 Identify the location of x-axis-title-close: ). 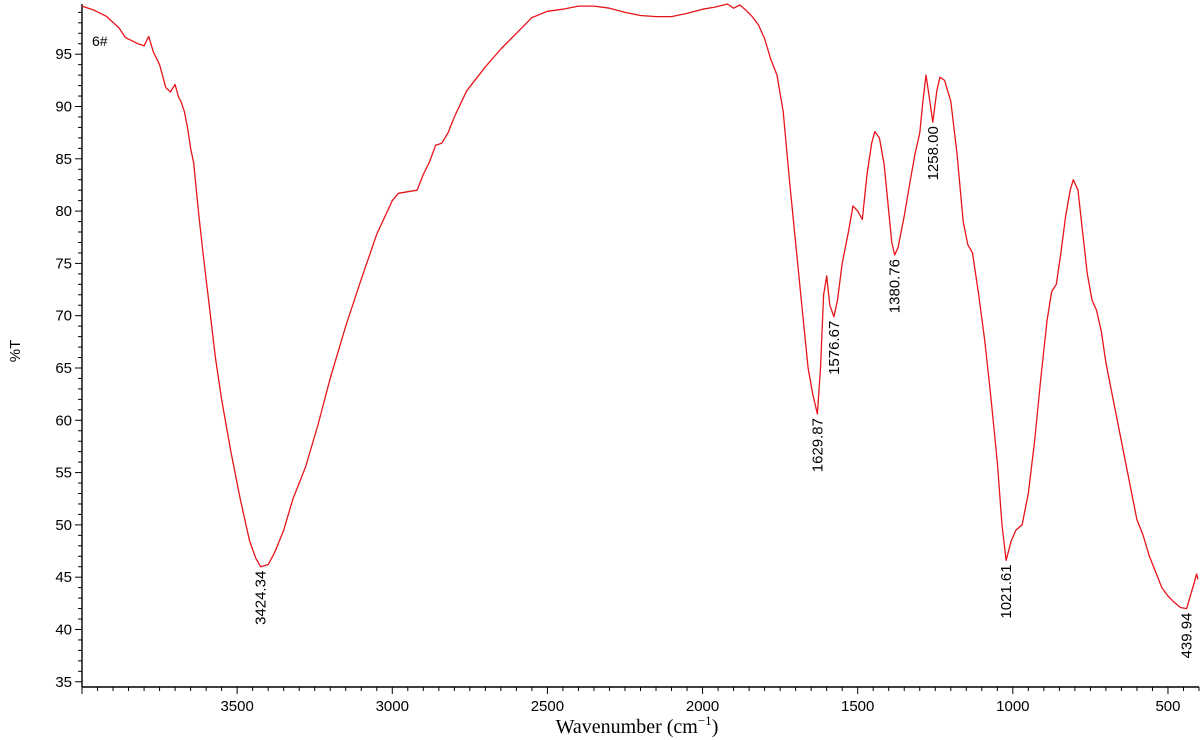
(715, 727).